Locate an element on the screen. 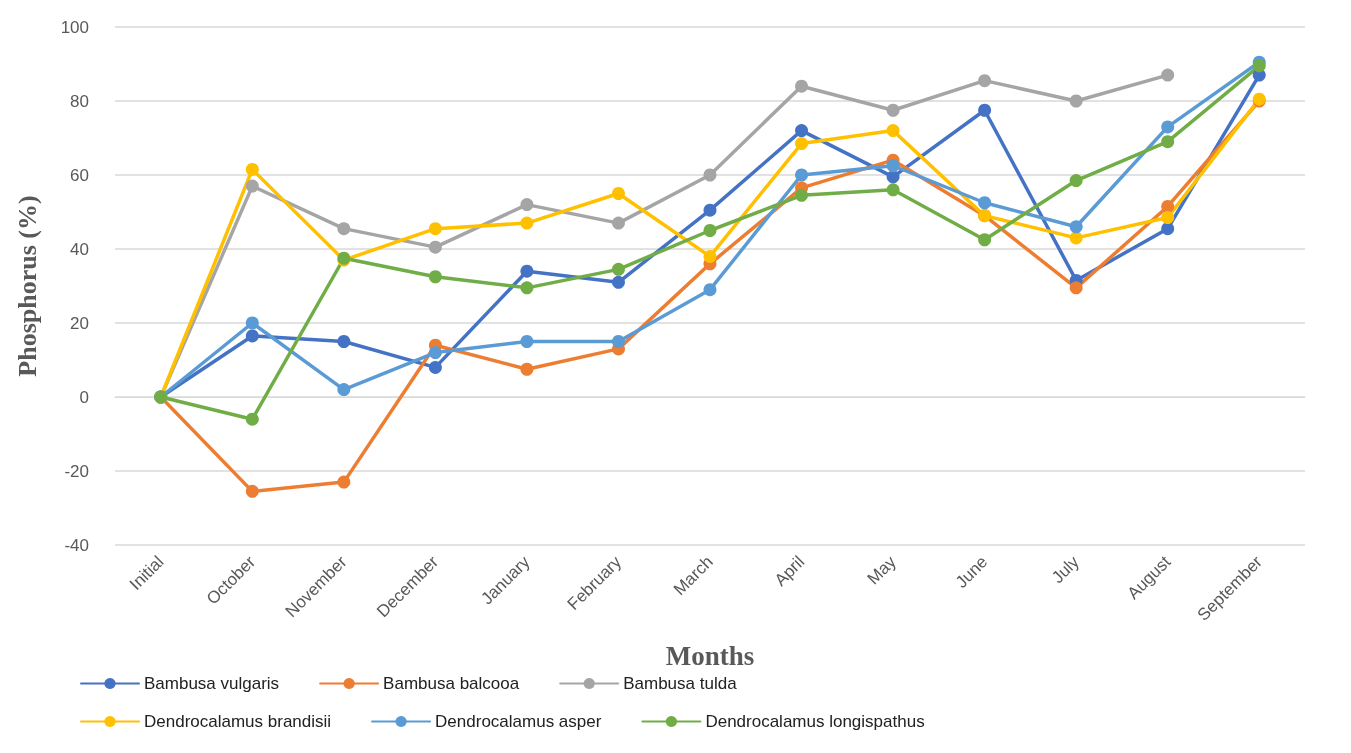 The image size is (1351, 753). legend-label: Bambusa vulgaris is located at coordinates (212, 683).